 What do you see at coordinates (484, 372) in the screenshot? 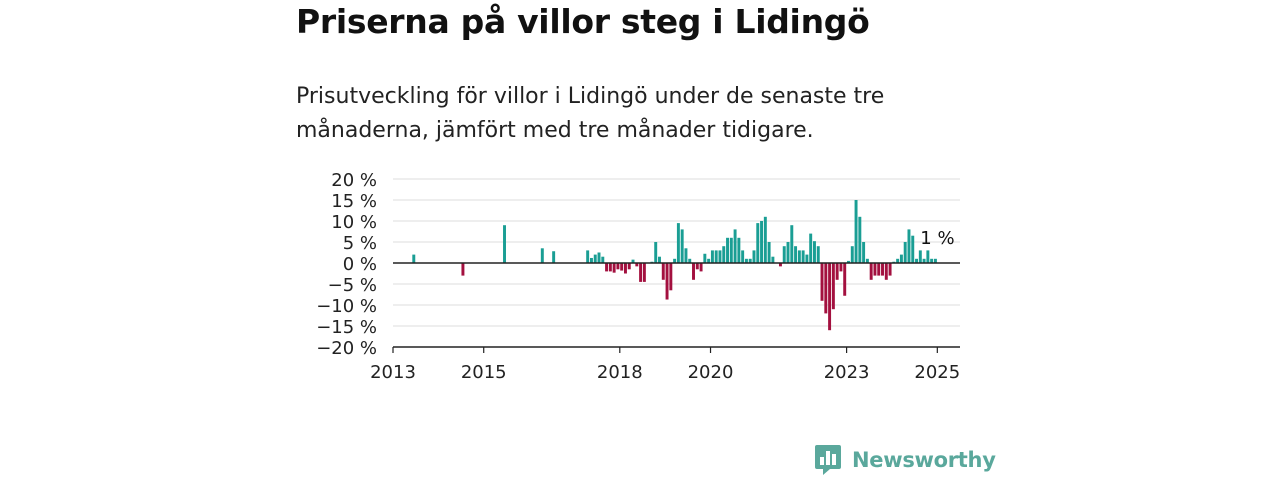
I see `x-tick-label: 2015` at bounding box center [484, 372].